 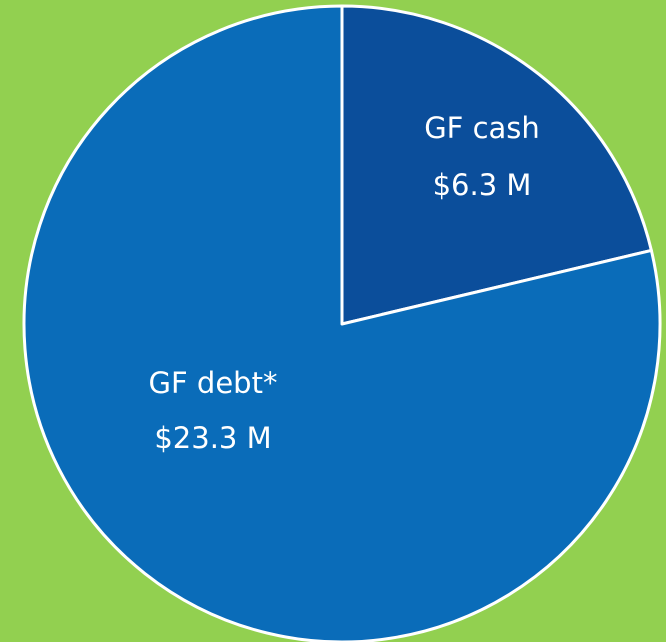 What do you see at coordinates (213, 383) in the screenshot?
I see `slice-label: GF debt*` at bounding box center [213, 383].